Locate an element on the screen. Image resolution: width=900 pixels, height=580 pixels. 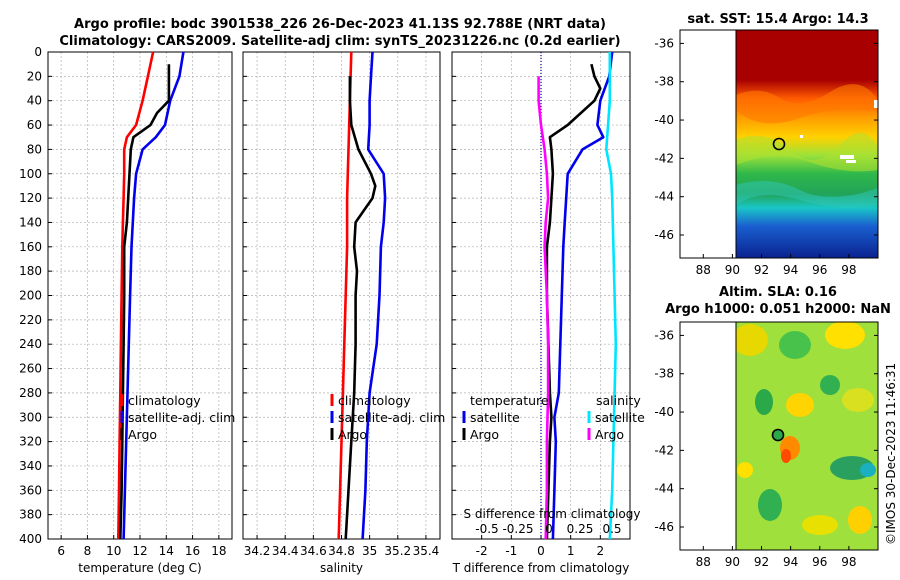
sst-map-axes: -36 -38 -40 -42 -44 -46 88 90 92 94 96 98 is located at coordinates (766, 156).